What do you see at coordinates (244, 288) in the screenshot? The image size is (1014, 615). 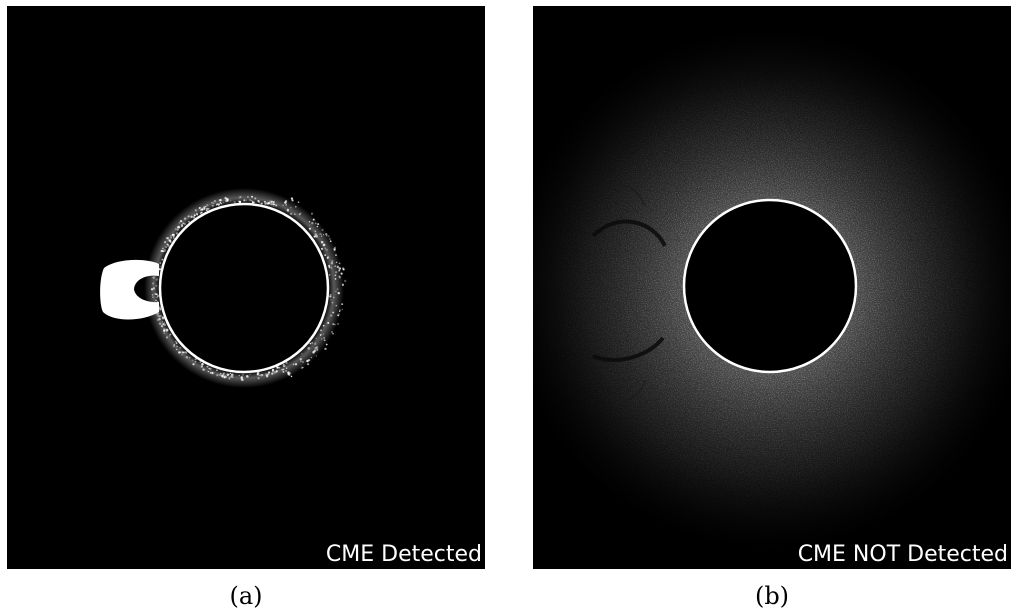 I see `occulter-ring-a` at bounding box center [244, 288].